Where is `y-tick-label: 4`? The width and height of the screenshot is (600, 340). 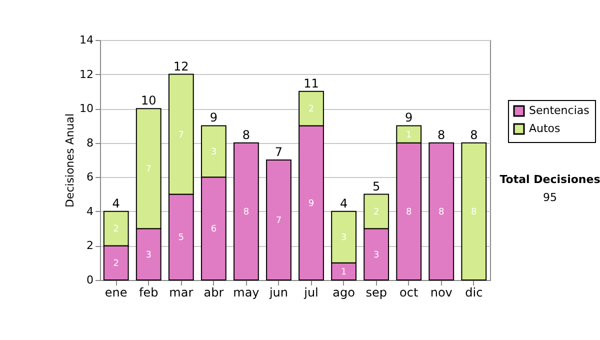 y-tick-label: 4 is located at coordinates (90, 211).